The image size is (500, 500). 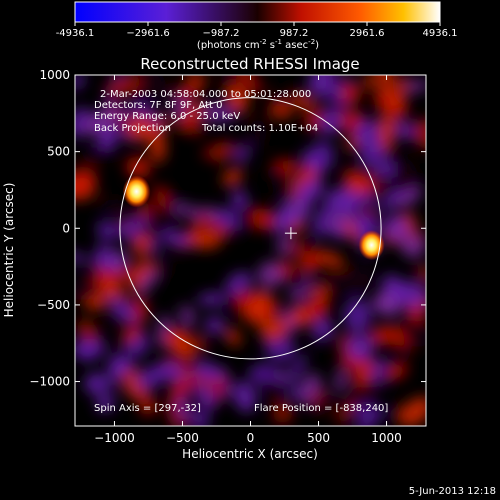 I want to click on colorbar-tick-label: −987.2, so click(x=220, y=33).